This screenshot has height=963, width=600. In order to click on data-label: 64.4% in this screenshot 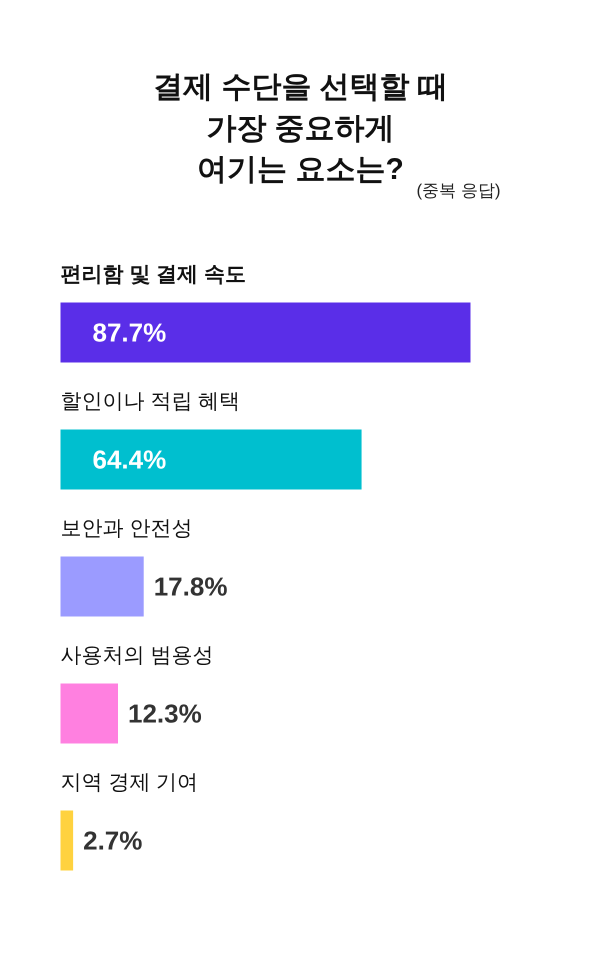, I will do `click(129, 459)`.